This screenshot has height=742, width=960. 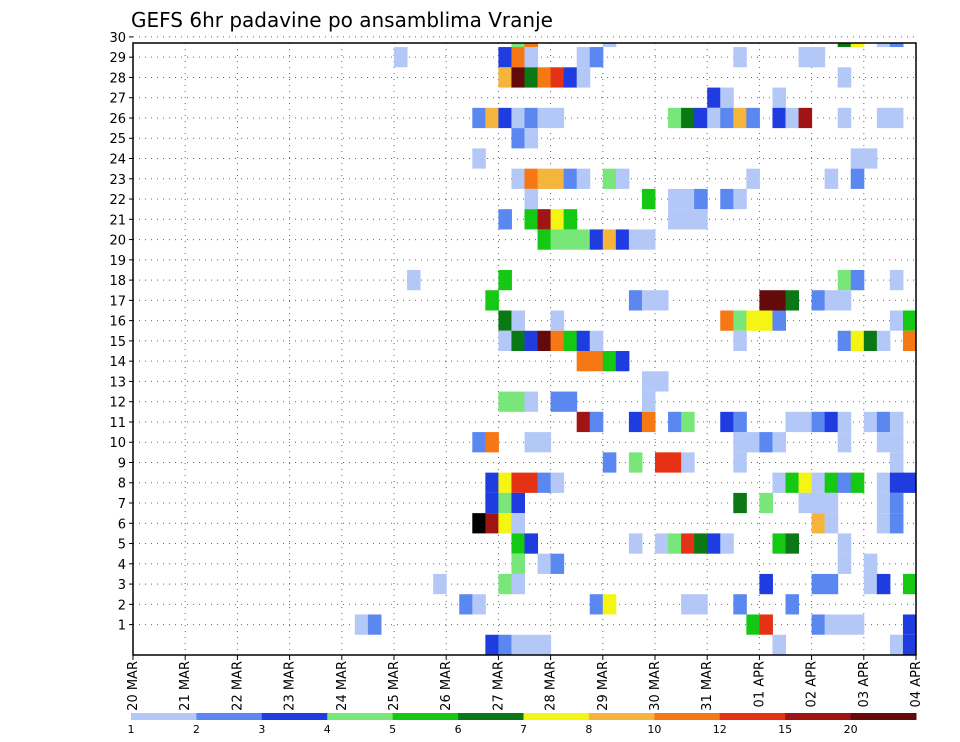 I want to click on y-tick-label: 14, so click(x=117, y=362).